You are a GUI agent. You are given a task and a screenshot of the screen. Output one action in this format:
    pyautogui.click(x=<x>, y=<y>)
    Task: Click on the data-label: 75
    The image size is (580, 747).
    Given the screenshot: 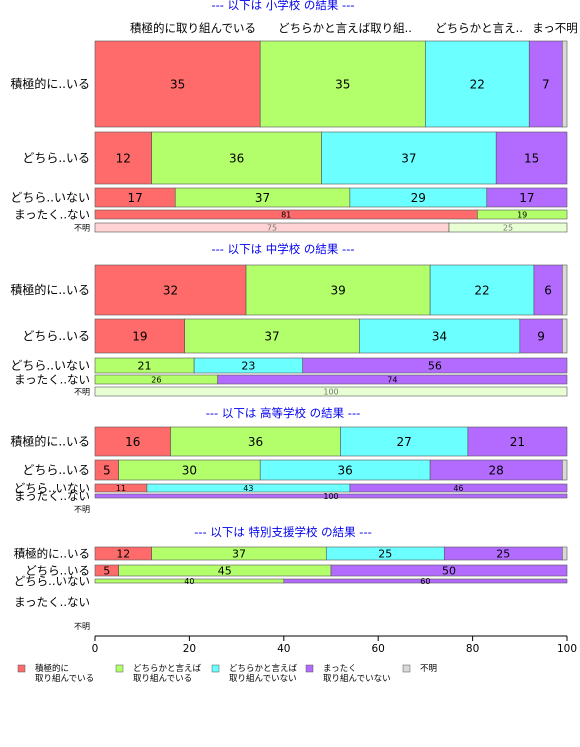 What is the action you would take?
    pyautogui.click(x=272, y=227)
    